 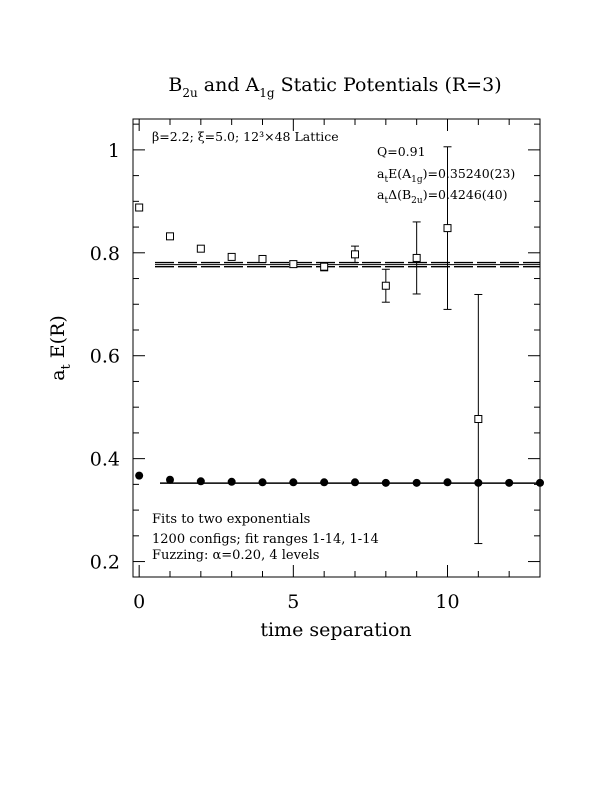 What do you see at coordinates (105, 254) in the screenshot?
I see `y-tick-label: 0.8` at bounding box center [105, 254].